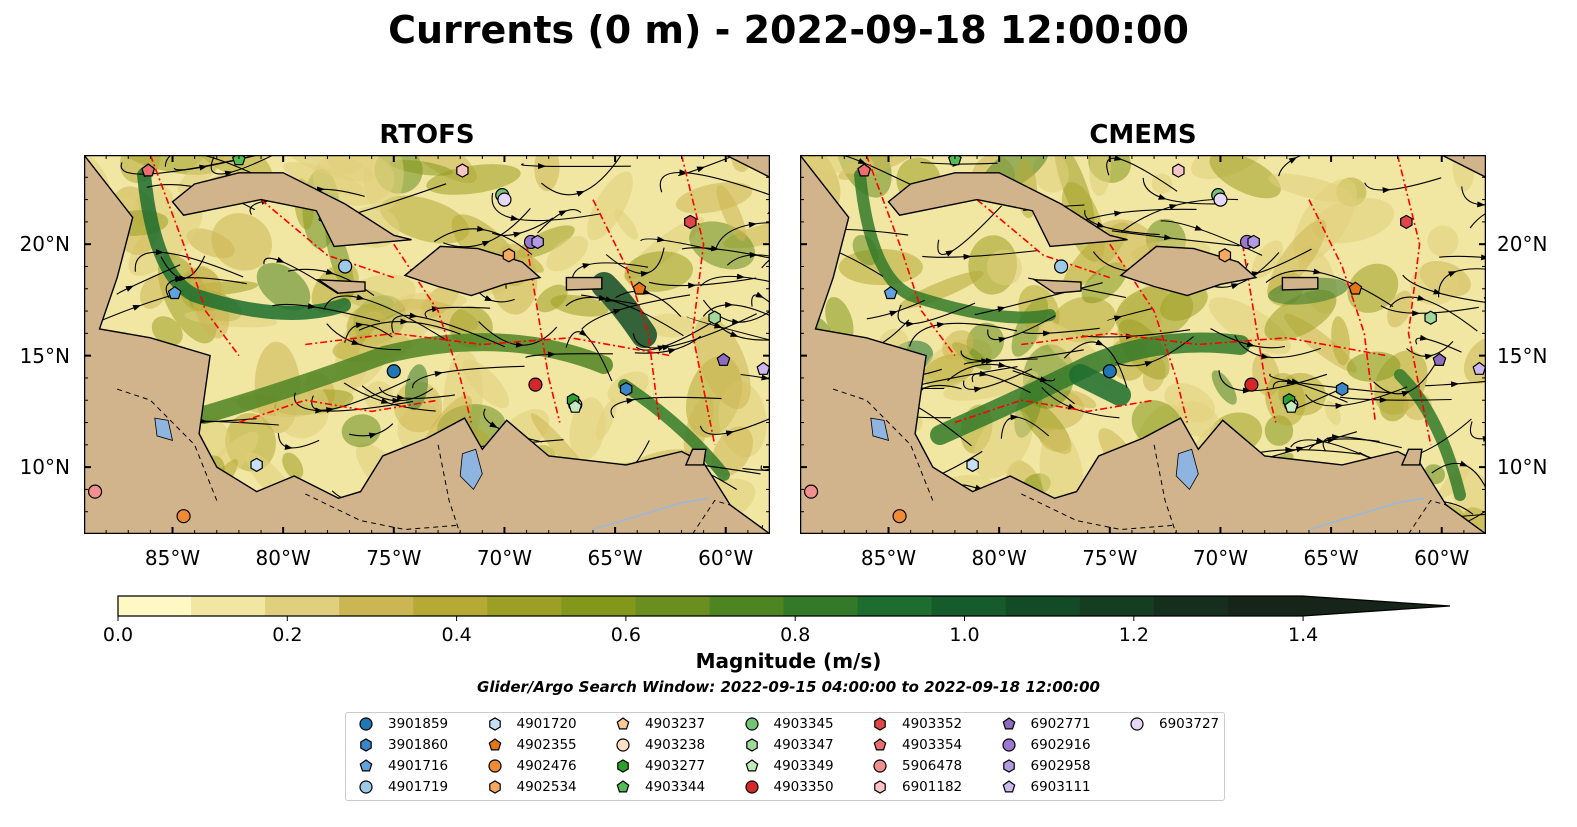 The width and height of the screenshot is (1577, 827). I want to click on legend-label: 4903277, so click(675, 766).